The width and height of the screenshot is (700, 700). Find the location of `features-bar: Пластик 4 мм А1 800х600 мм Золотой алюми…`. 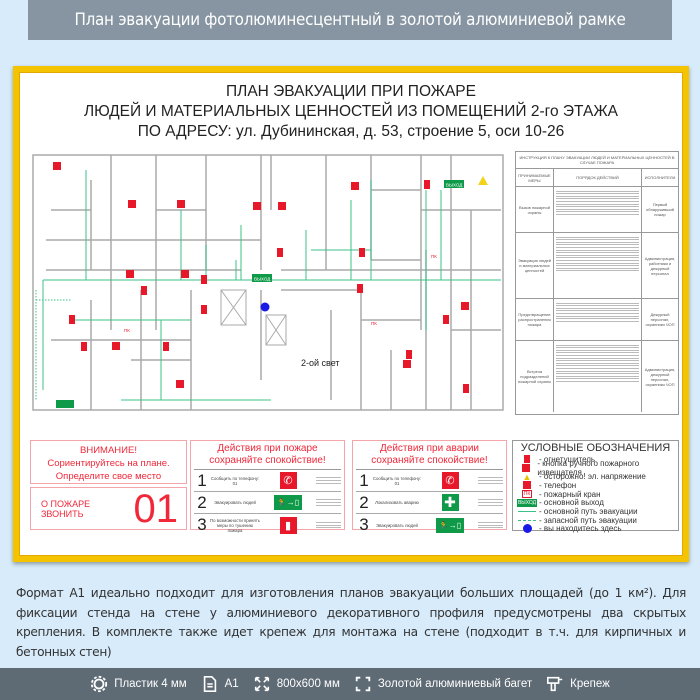

features-bar: Пластик 4 мм А1 800х600 мм Золотой алюми… is located at coordinates (350, 684).